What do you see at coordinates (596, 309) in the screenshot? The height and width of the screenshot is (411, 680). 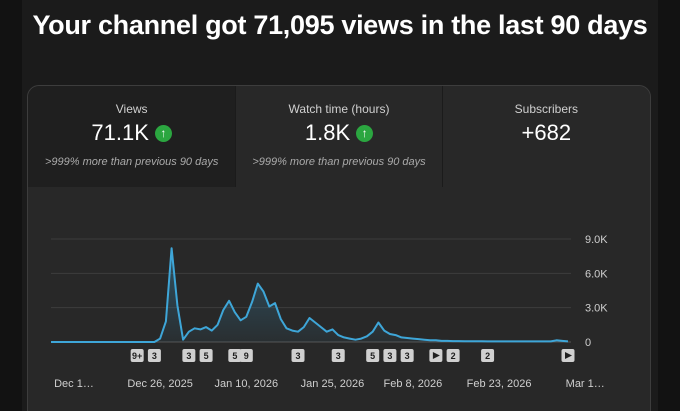 I see `y-tick-label: 3.0K` at bounding box center [596, 309].